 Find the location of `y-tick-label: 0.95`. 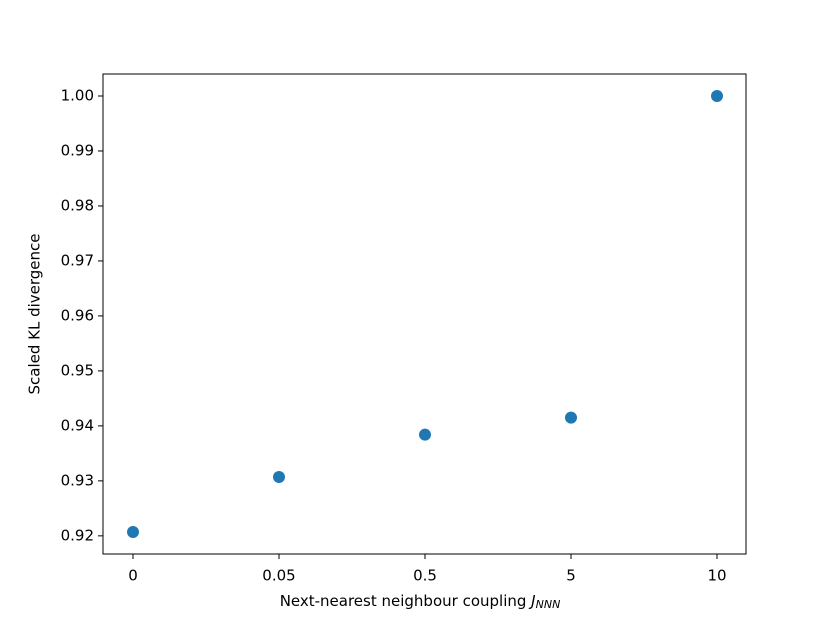

y-tick-label: 0.95 is located at coordinates (77, 370).